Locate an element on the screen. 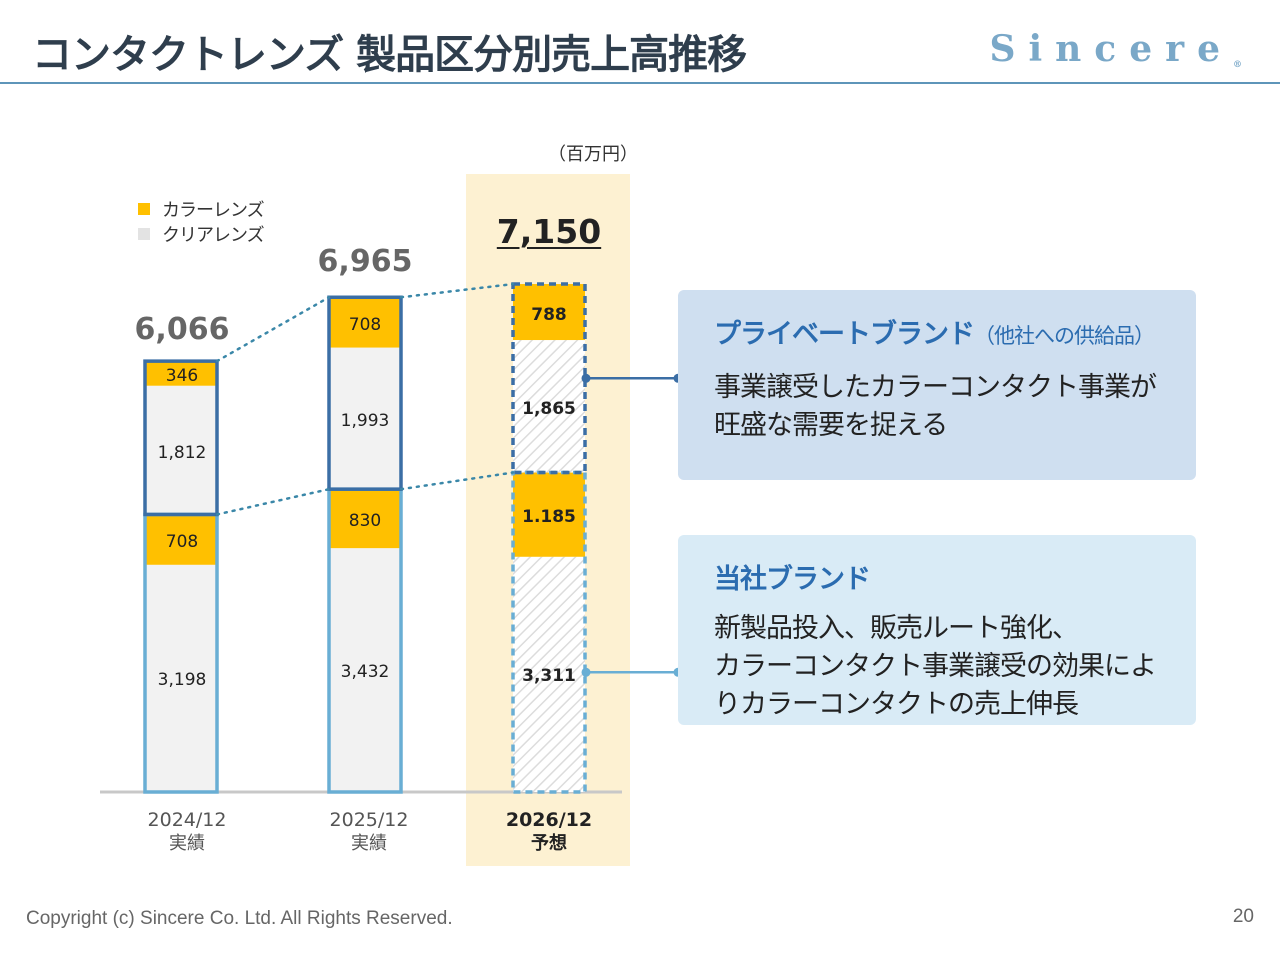  legend-item-clear-lens: クリアレンズ is located at coordinates (201, 233).